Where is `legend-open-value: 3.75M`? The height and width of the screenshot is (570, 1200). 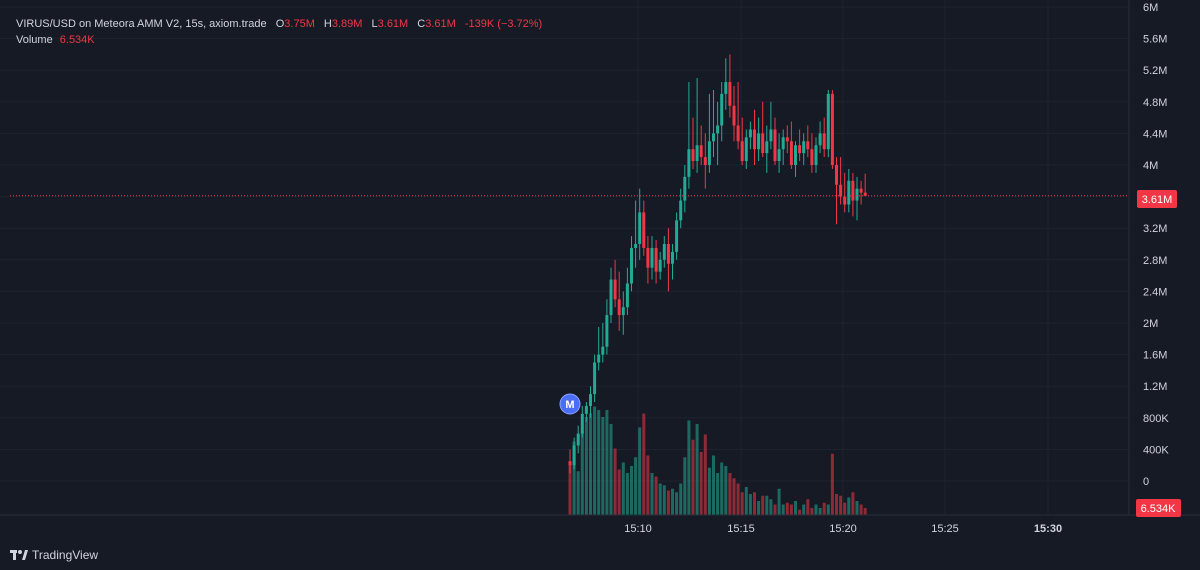
legend-open-value: 3.75M is located at coordinates (299, 24).